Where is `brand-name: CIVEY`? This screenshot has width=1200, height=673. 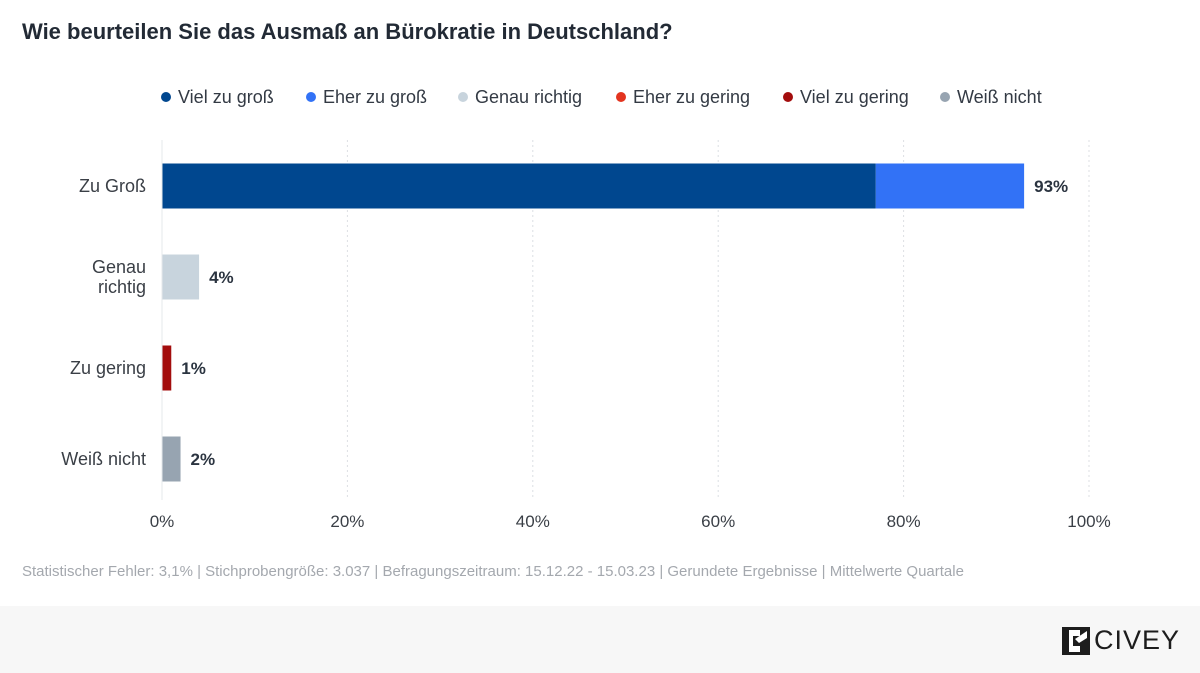
brand-name: CIVEY is located at coordinates (1136, 640).